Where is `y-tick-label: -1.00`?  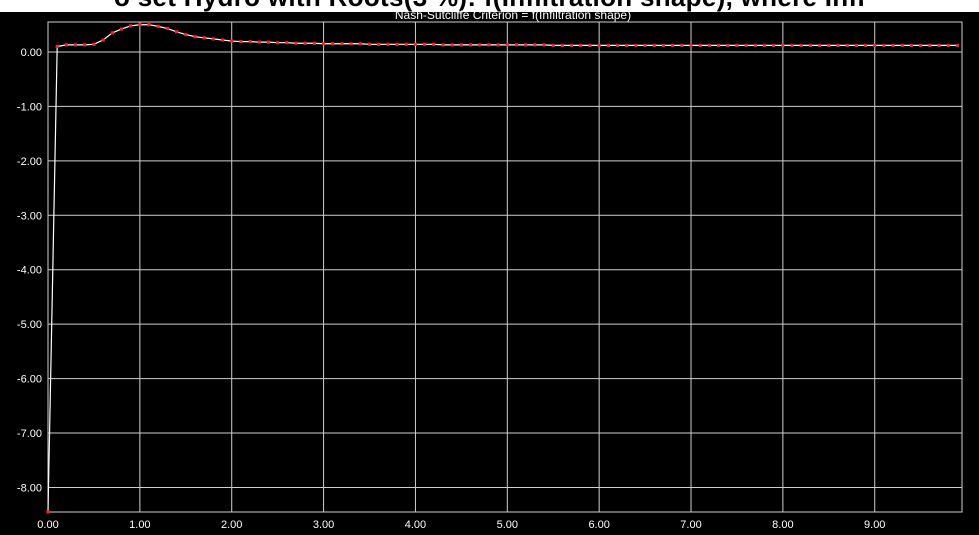 y-tick-label: -1.00 is located at coordinates (29, 107).